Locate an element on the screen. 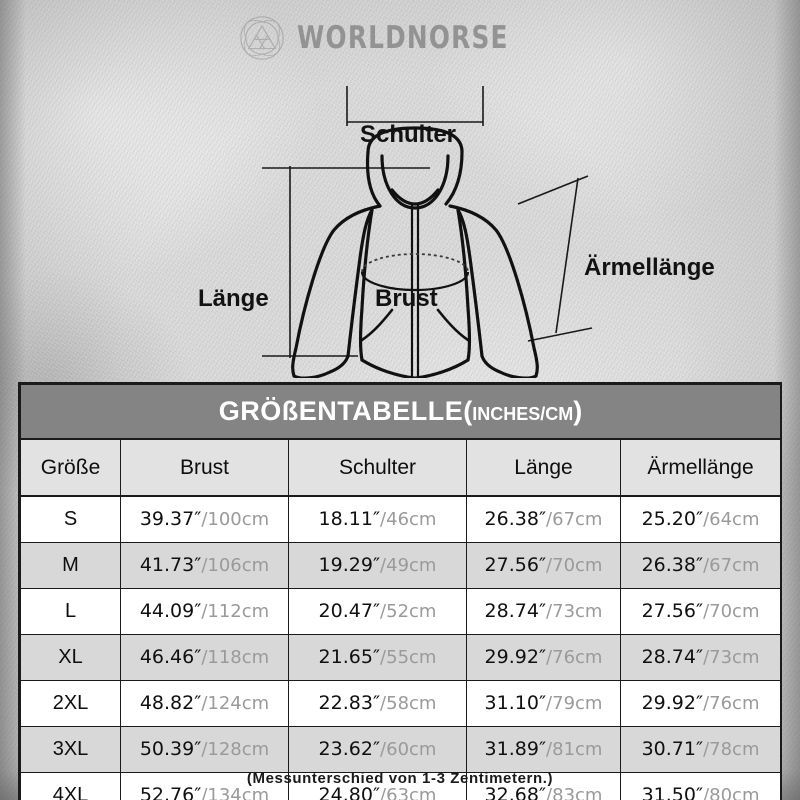  table-title-units: INCHES/CM is located at coordinates (523, 414).